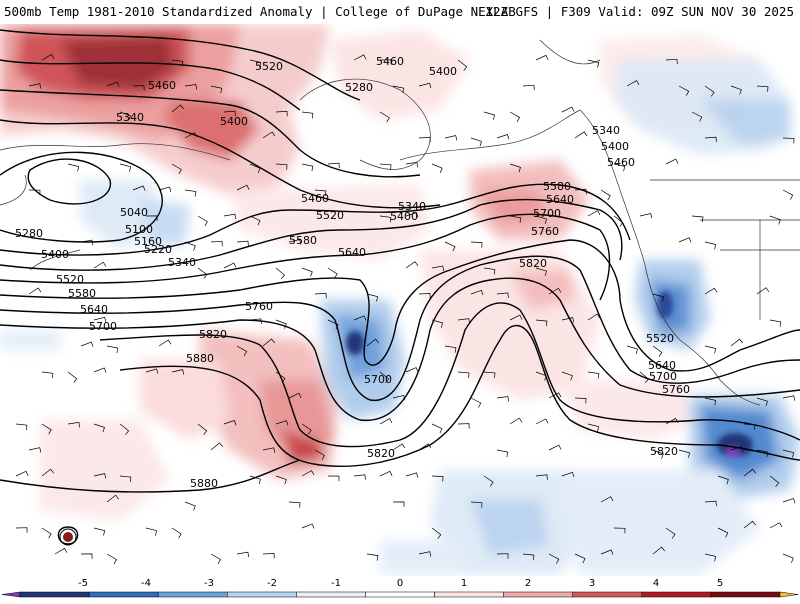 This screenshot has height=604, width=800. What do you see at coordinates (162, 85) in the screenshot?
I see `contour-label: 5460` at bounding box center [162, 85].